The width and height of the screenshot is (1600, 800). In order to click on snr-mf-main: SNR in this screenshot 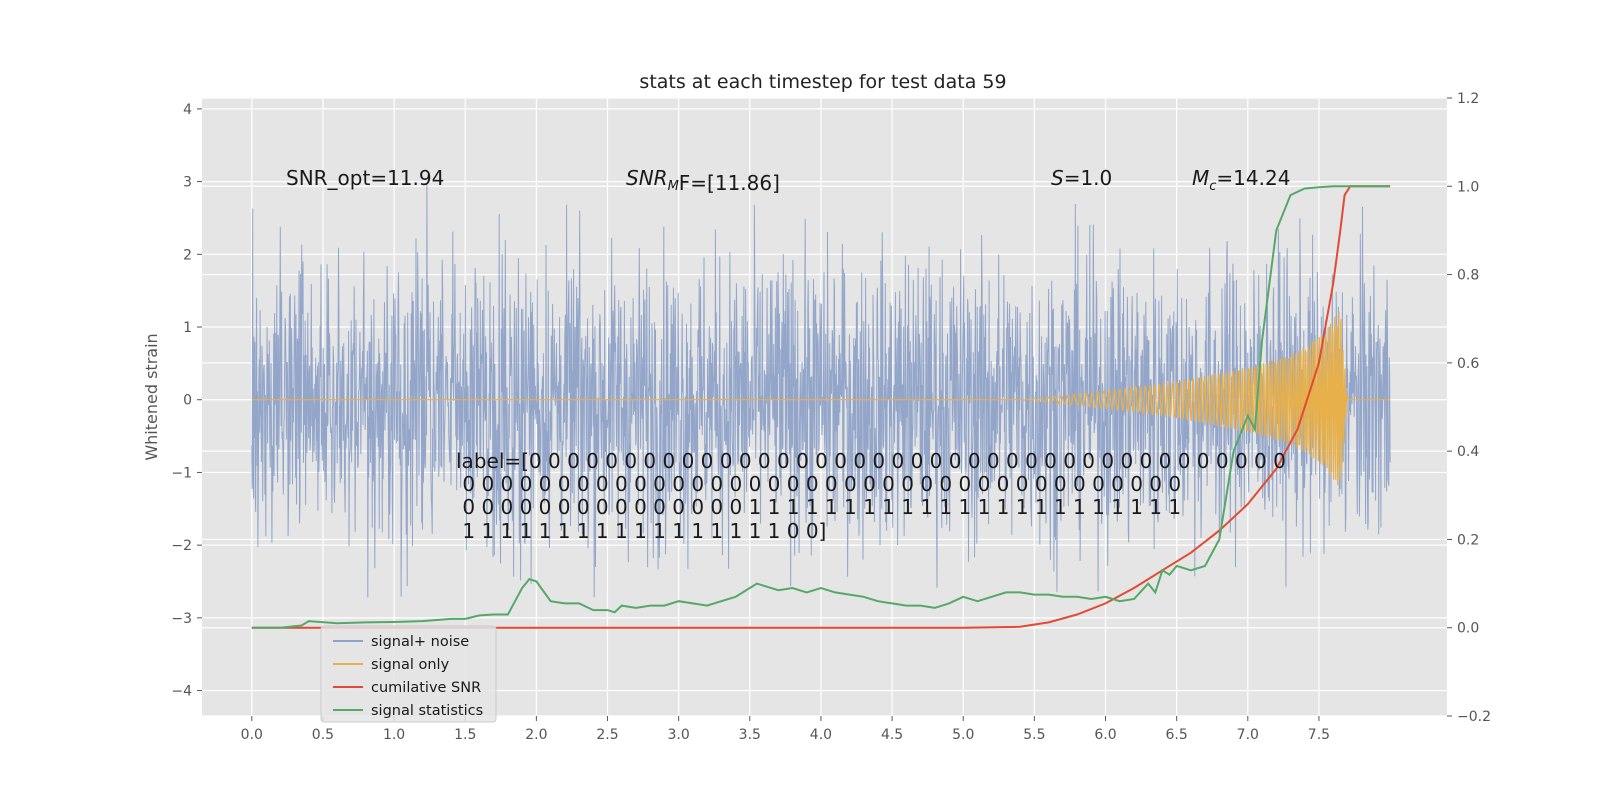, I will do `click(647, 178)`.